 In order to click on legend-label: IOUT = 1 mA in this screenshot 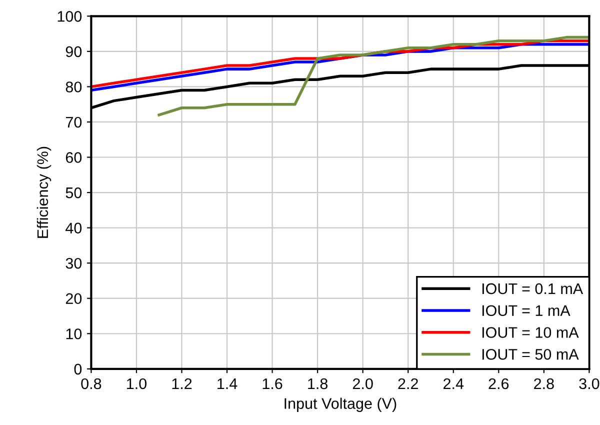, I will do `click(526, 310)`.